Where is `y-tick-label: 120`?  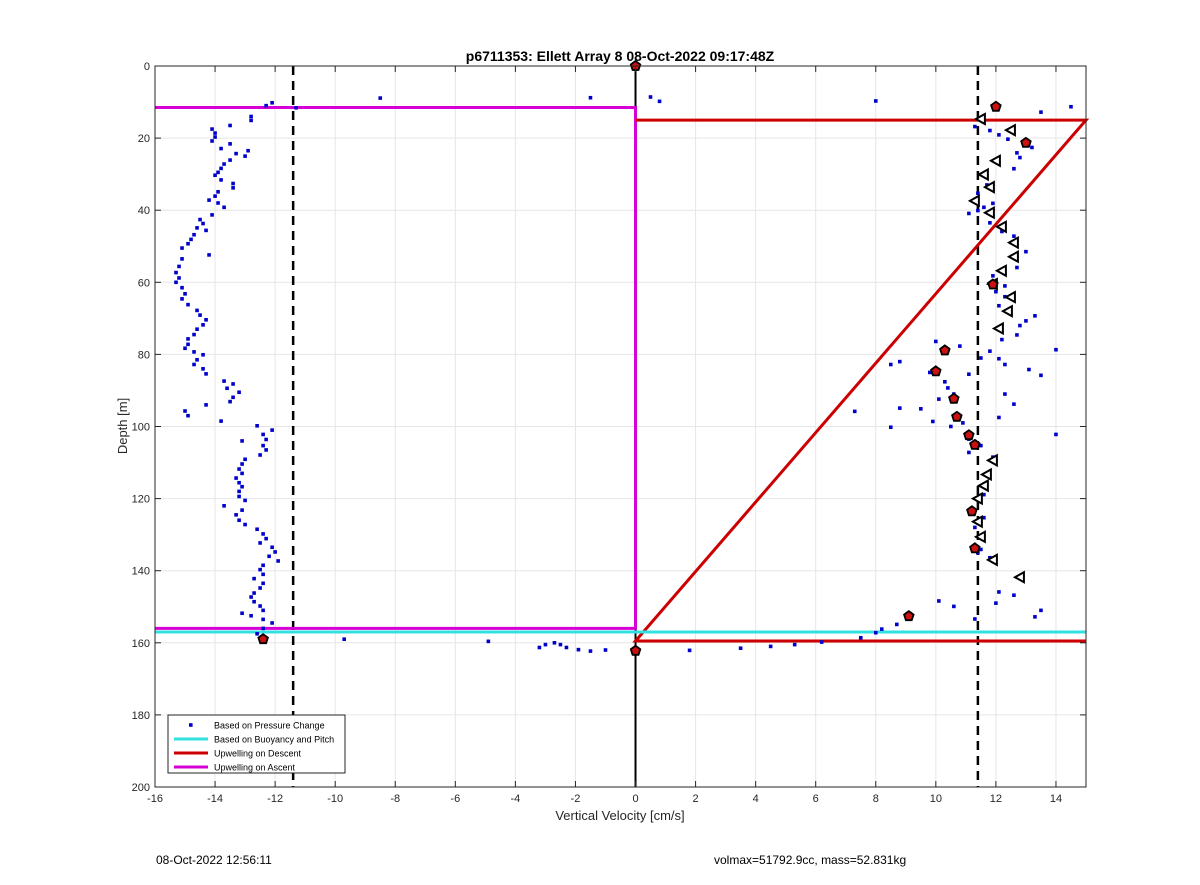 y-tick-label: 120 is located at coordinates (141, 500).